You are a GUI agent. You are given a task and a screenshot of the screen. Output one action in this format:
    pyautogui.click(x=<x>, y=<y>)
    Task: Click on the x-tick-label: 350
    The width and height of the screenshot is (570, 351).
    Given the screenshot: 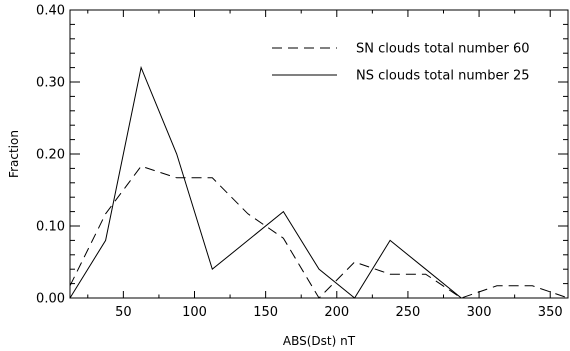 What is the action you would take?
    pyautogui.click(x=550, y=312)
    